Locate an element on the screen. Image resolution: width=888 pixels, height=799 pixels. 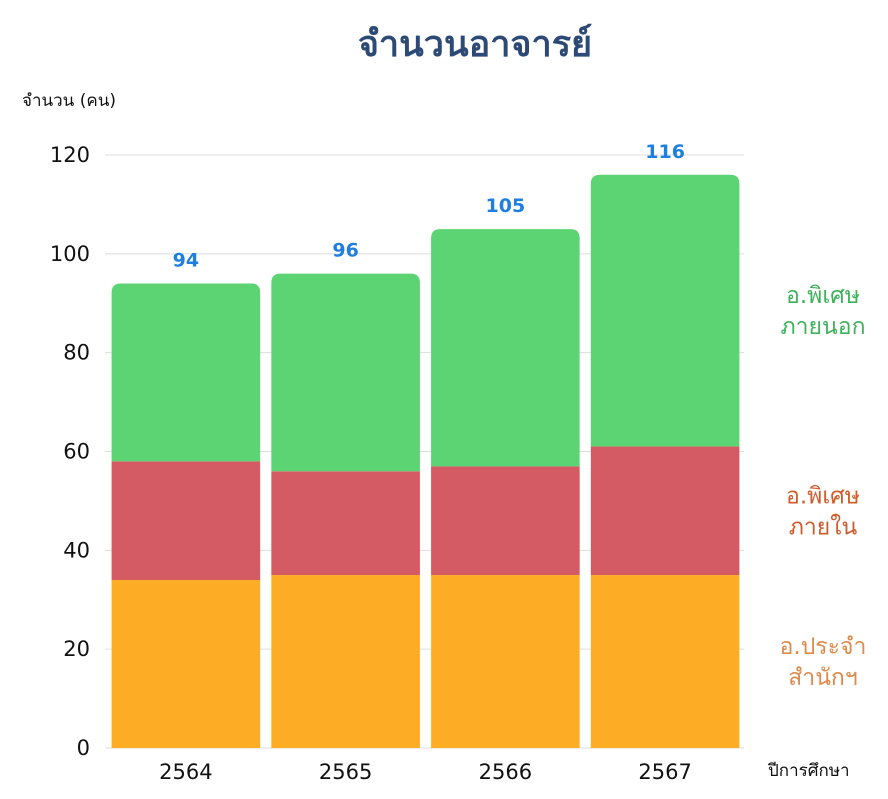
x-axis-label: ปีการศึกษา is located at coordinates (808, 771).